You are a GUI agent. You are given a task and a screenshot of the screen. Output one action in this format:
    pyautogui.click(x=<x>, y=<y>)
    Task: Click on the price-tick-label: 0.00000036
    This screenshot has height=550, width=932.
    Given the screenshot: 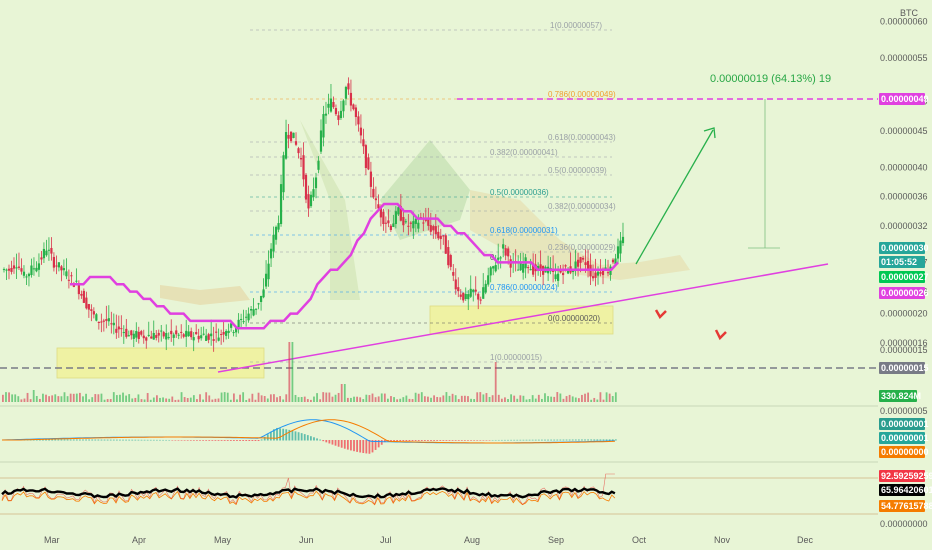 What is the action you would take?
    pyautogui.click(x=904, y=197)
    